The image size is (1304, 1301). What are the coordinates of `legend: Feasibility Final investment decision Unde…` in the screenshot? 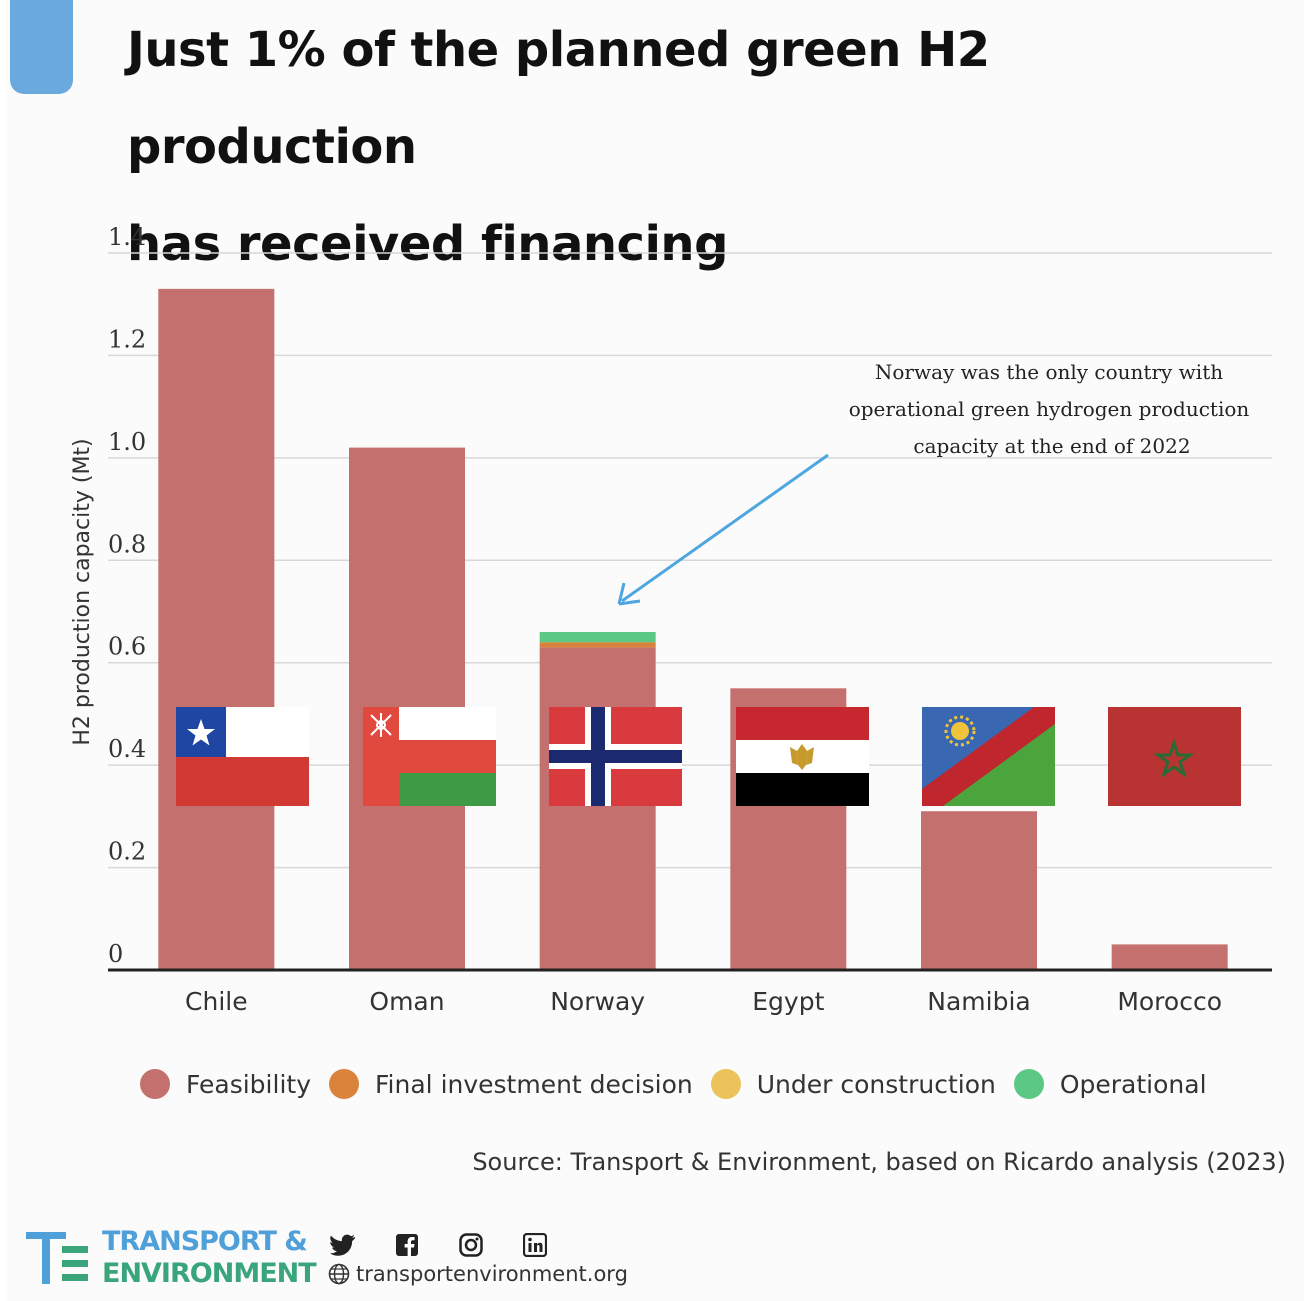 It's located at (682, 1084).